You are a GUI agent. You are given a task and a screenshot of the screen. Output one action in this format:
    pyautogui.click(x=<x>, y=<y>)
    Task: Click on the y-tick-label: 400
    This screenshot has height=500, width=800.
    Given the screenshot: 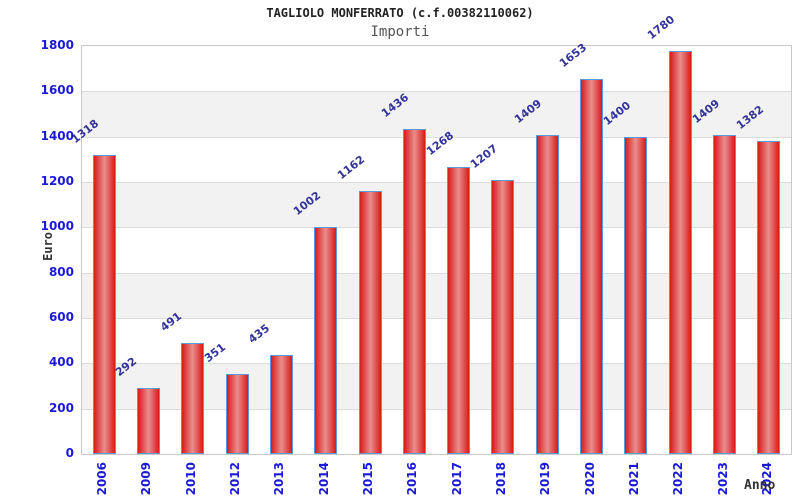 What is the action you would take?
    pyautogui.click(x=61, y=362)
    